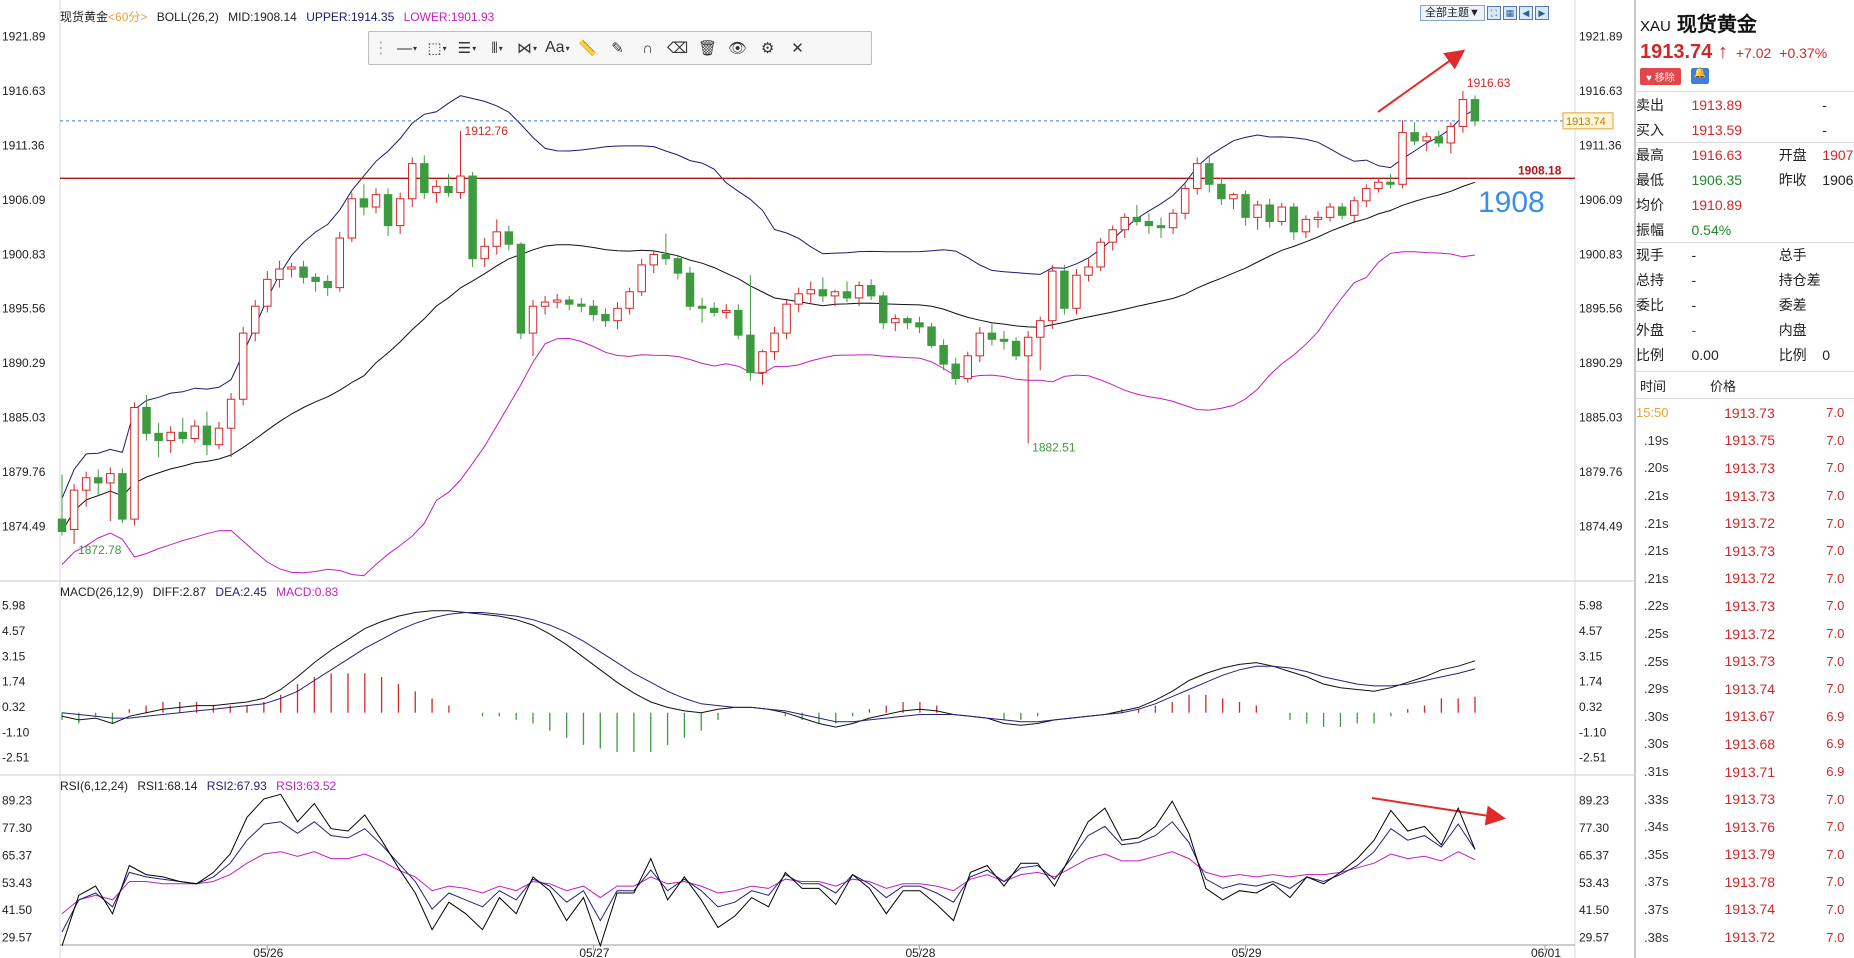 This screenshot has width=1854, height=958. I want to click on quote-row: 比例 0.00 比例 0, so click(1745, 354).